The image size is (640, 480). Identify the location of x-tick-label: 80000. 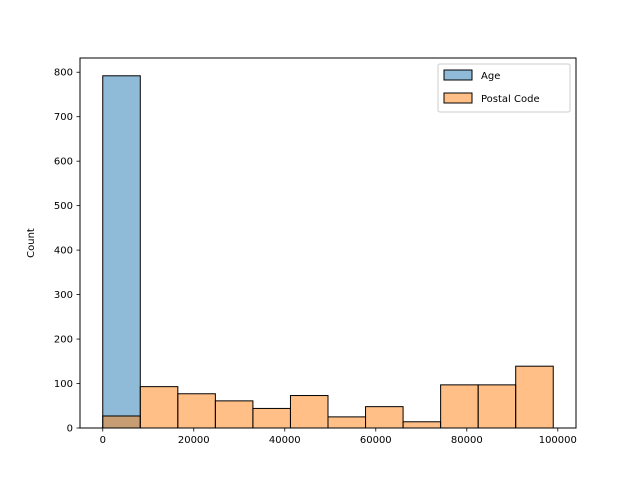
(467, 440).